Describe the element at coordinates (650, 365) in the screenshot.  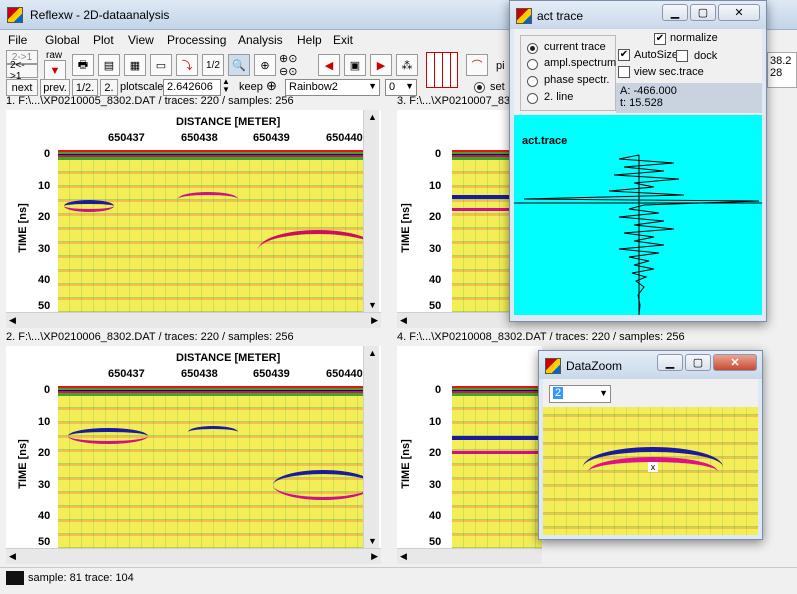
I see `datazoom-titlebar: DataZoom ▁ ▢ ✕` at that location.